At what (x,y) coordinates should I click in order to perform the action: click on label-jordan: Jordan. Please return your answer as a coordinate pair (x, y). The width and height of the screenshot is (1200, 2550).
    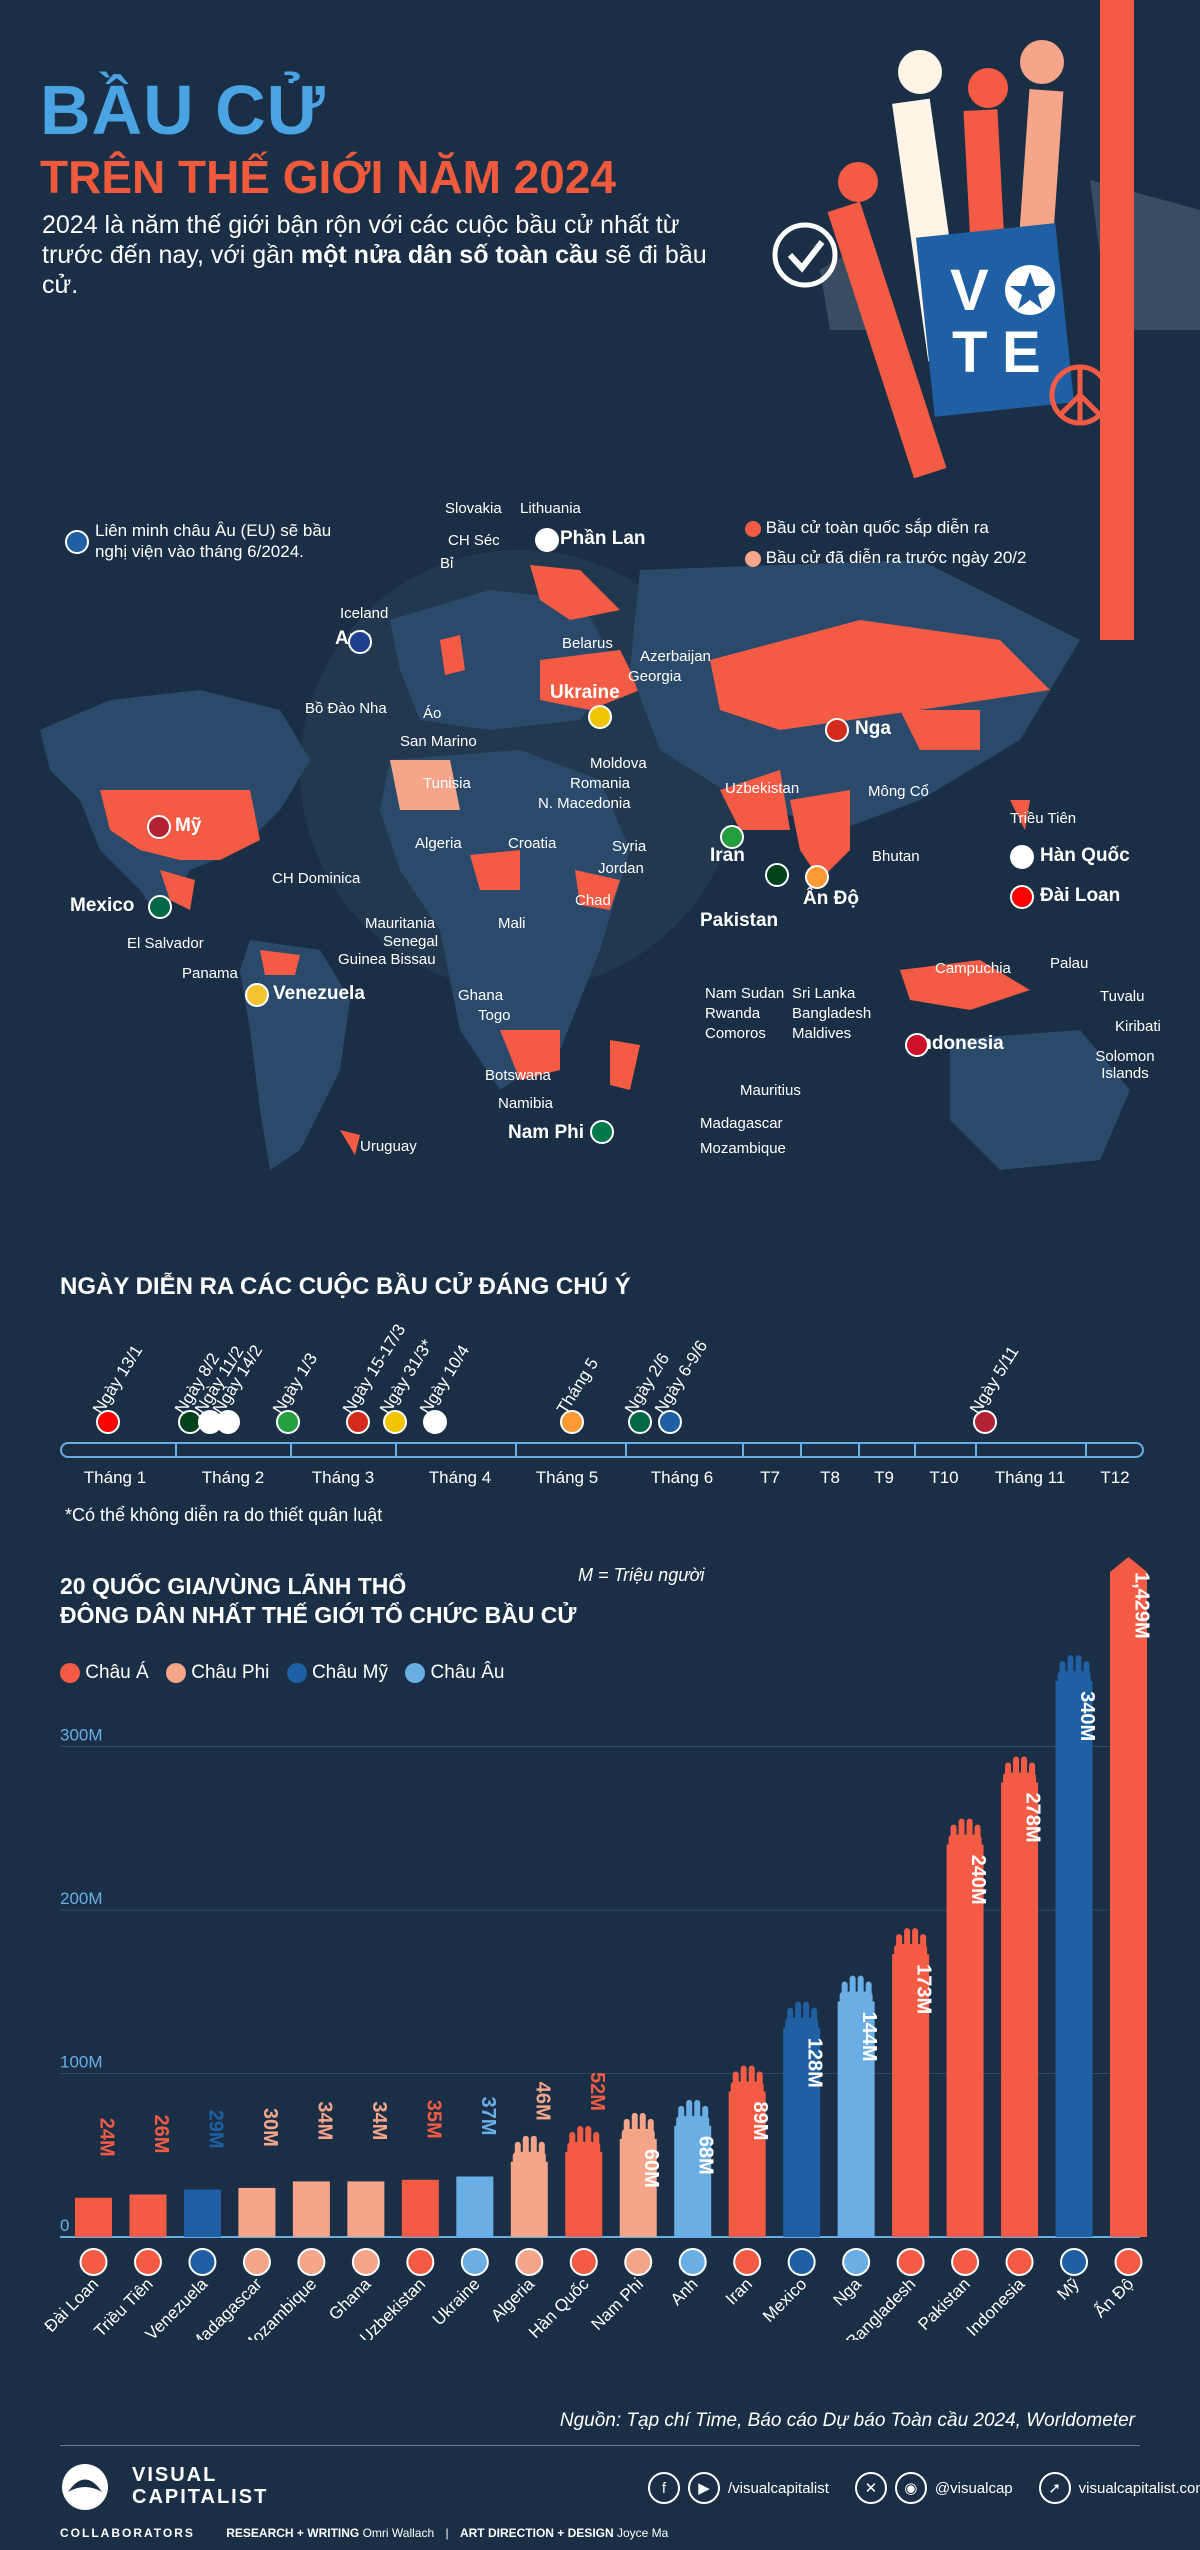
    Looking at the image, I should click on (621, 868).